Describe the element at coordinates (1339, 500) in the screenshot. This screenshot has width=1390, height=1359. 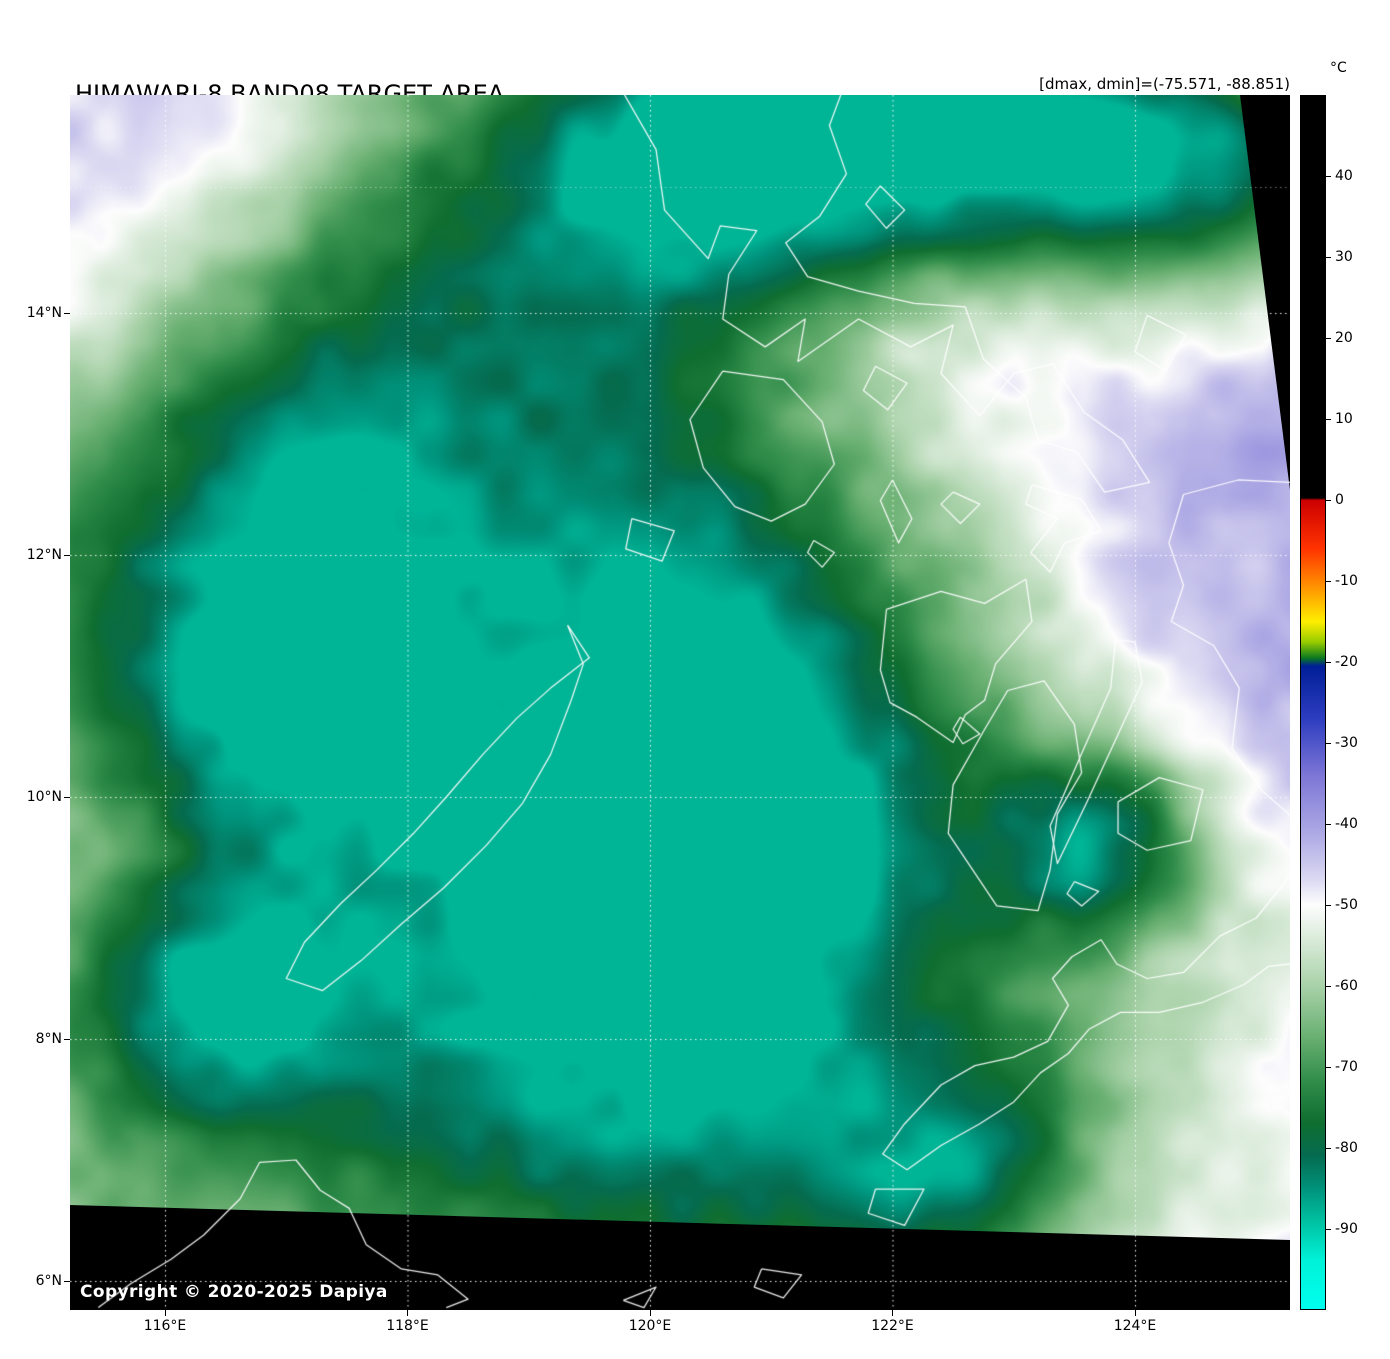
I see `colorbar-tick-label: 0` at that location.